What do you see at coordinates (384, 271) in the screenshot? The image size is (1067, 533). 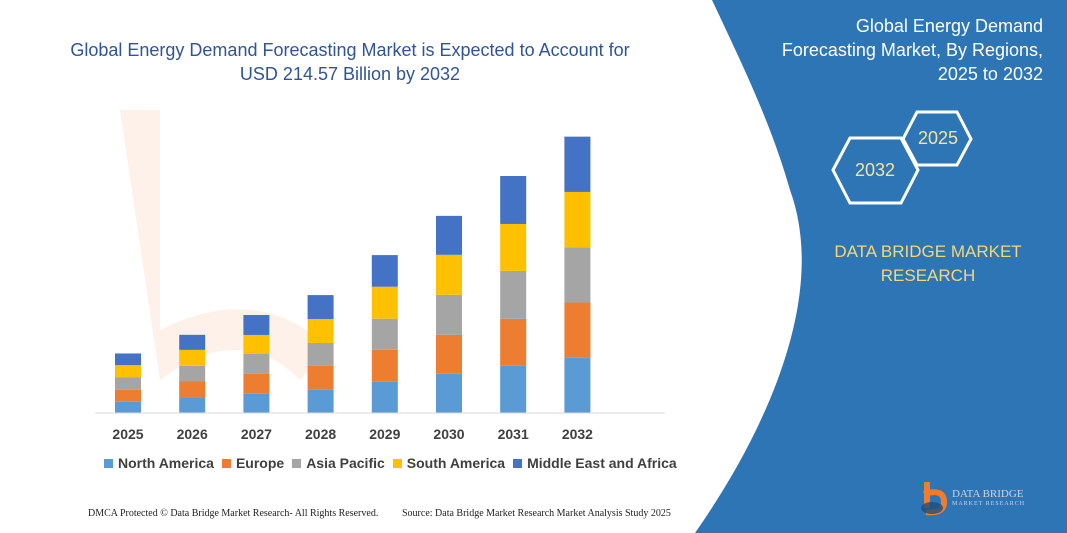 I see `bar-segment-2029-middle-east-and-africa` at bounding box center [384, 271].